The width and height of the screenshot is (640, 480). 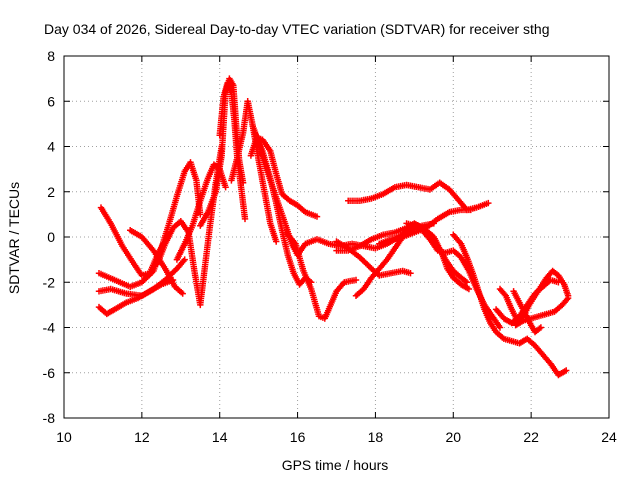 I want to click on x-tick-label: 18, so click(x=376, y=437).